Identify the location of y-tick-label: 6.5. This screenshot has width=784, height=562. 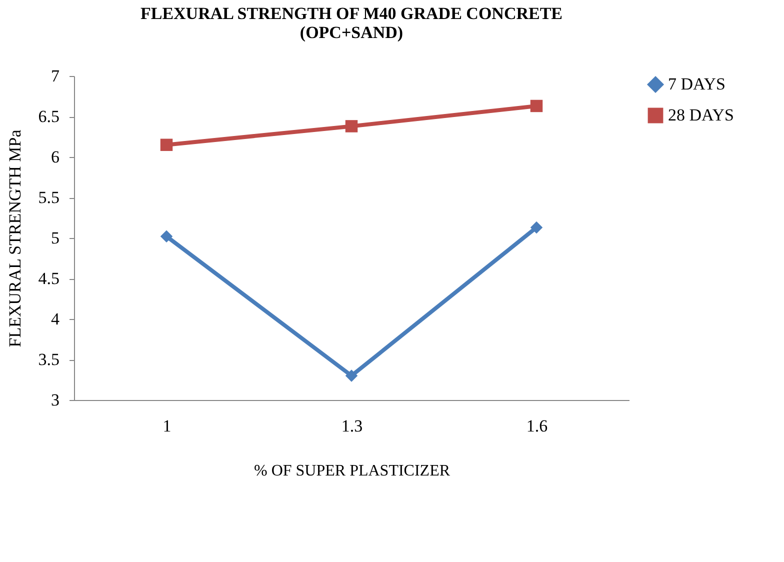
(49, 116).